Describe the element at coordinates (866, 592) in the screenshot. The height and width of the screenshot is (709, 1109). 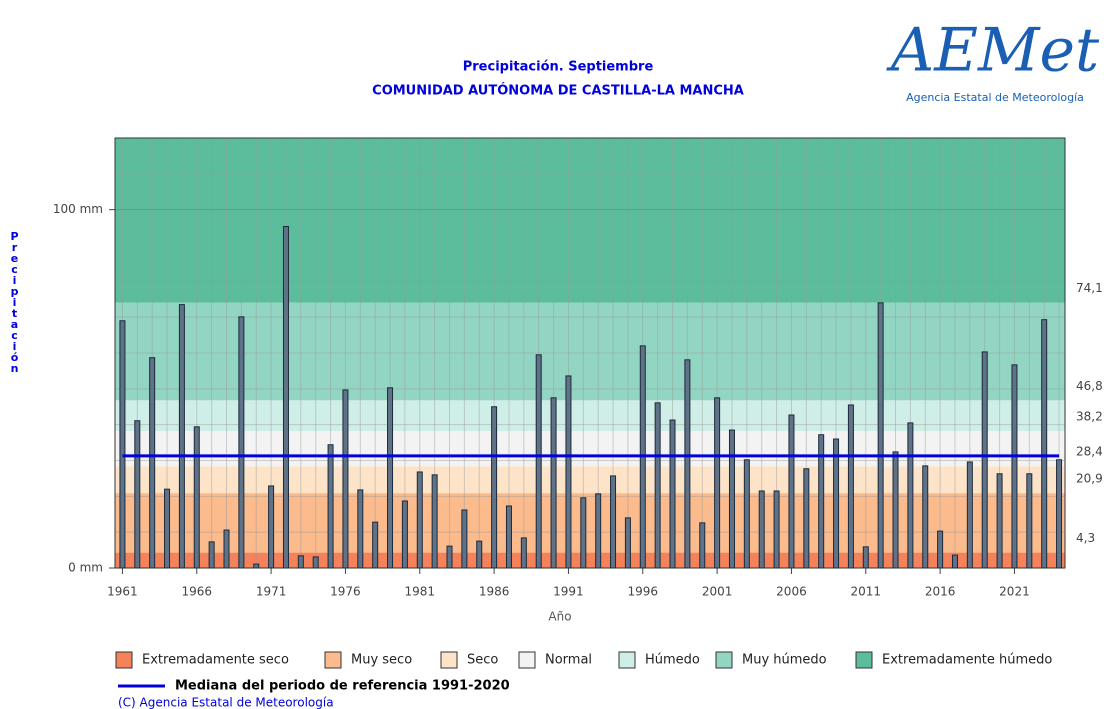
I see `x-tick-label: 2011` at that location.